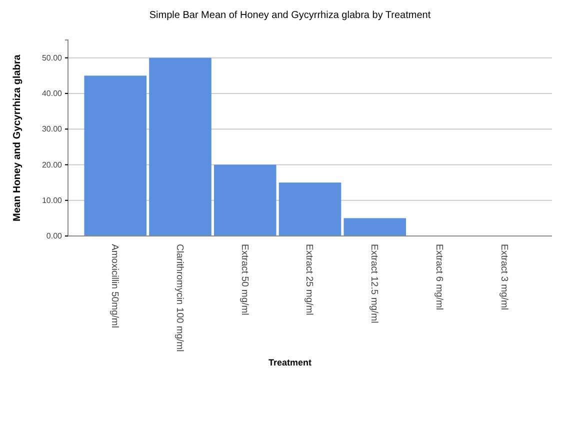  What do you see at coordinates (52, 129) in the screenshot?
I see `y-tick-label: 30.00` at bounding box center [52, 129].